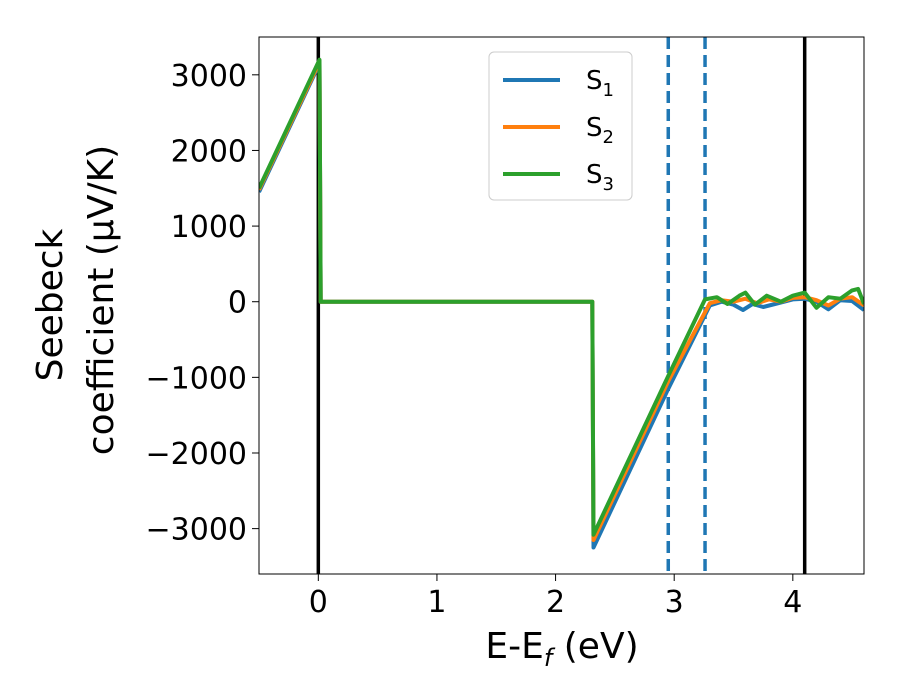 Image resolution: width=900 pixels, height=700 pixels. I want to click on x-axis: 0 1 2 3 4, so click(555, 597).